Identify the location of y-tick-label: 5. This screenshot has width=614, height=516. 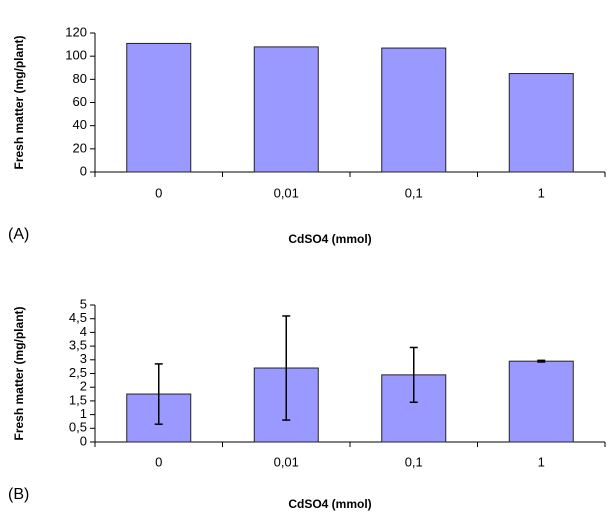
(83, 303).